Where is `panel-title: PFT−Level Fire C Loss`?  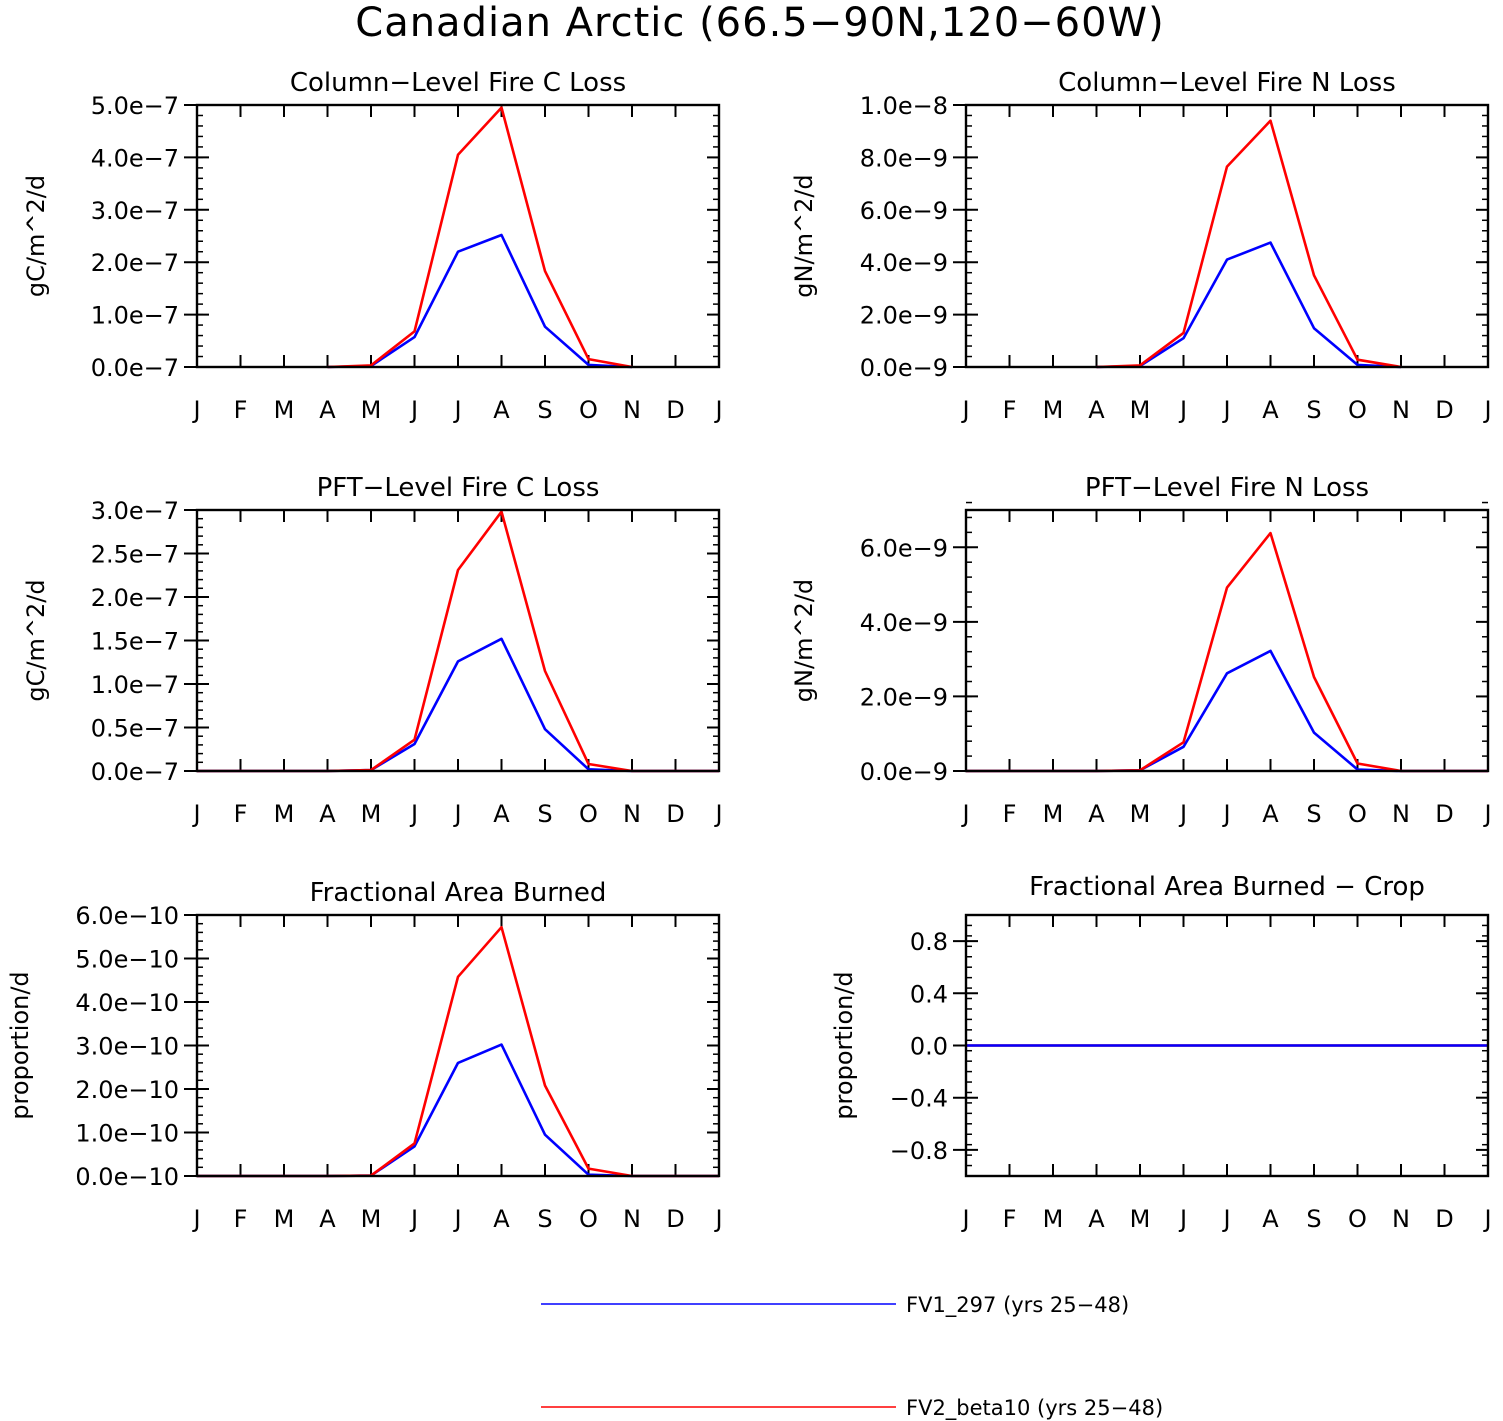
panel-title: PFT−Level Fire C Loss is located at coordinates (458, 488).